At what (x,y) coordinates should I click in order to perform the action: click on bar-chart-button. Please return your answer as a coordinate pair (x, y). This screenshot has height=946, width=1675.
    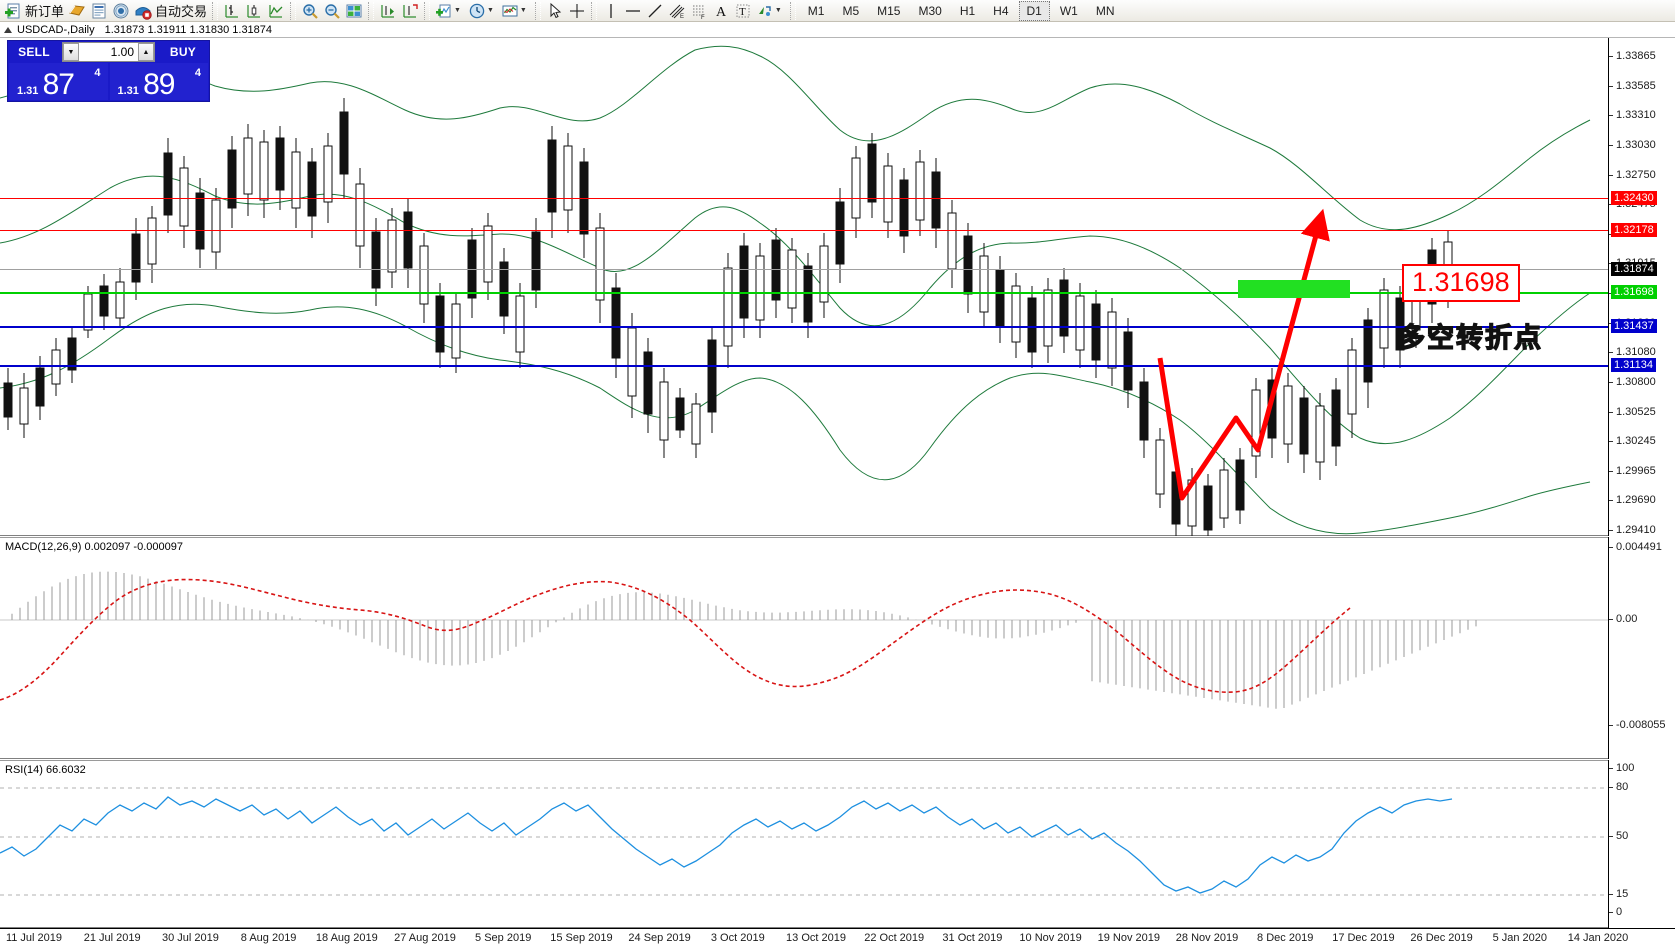
    Looking at the image, I should click on (232, 11).